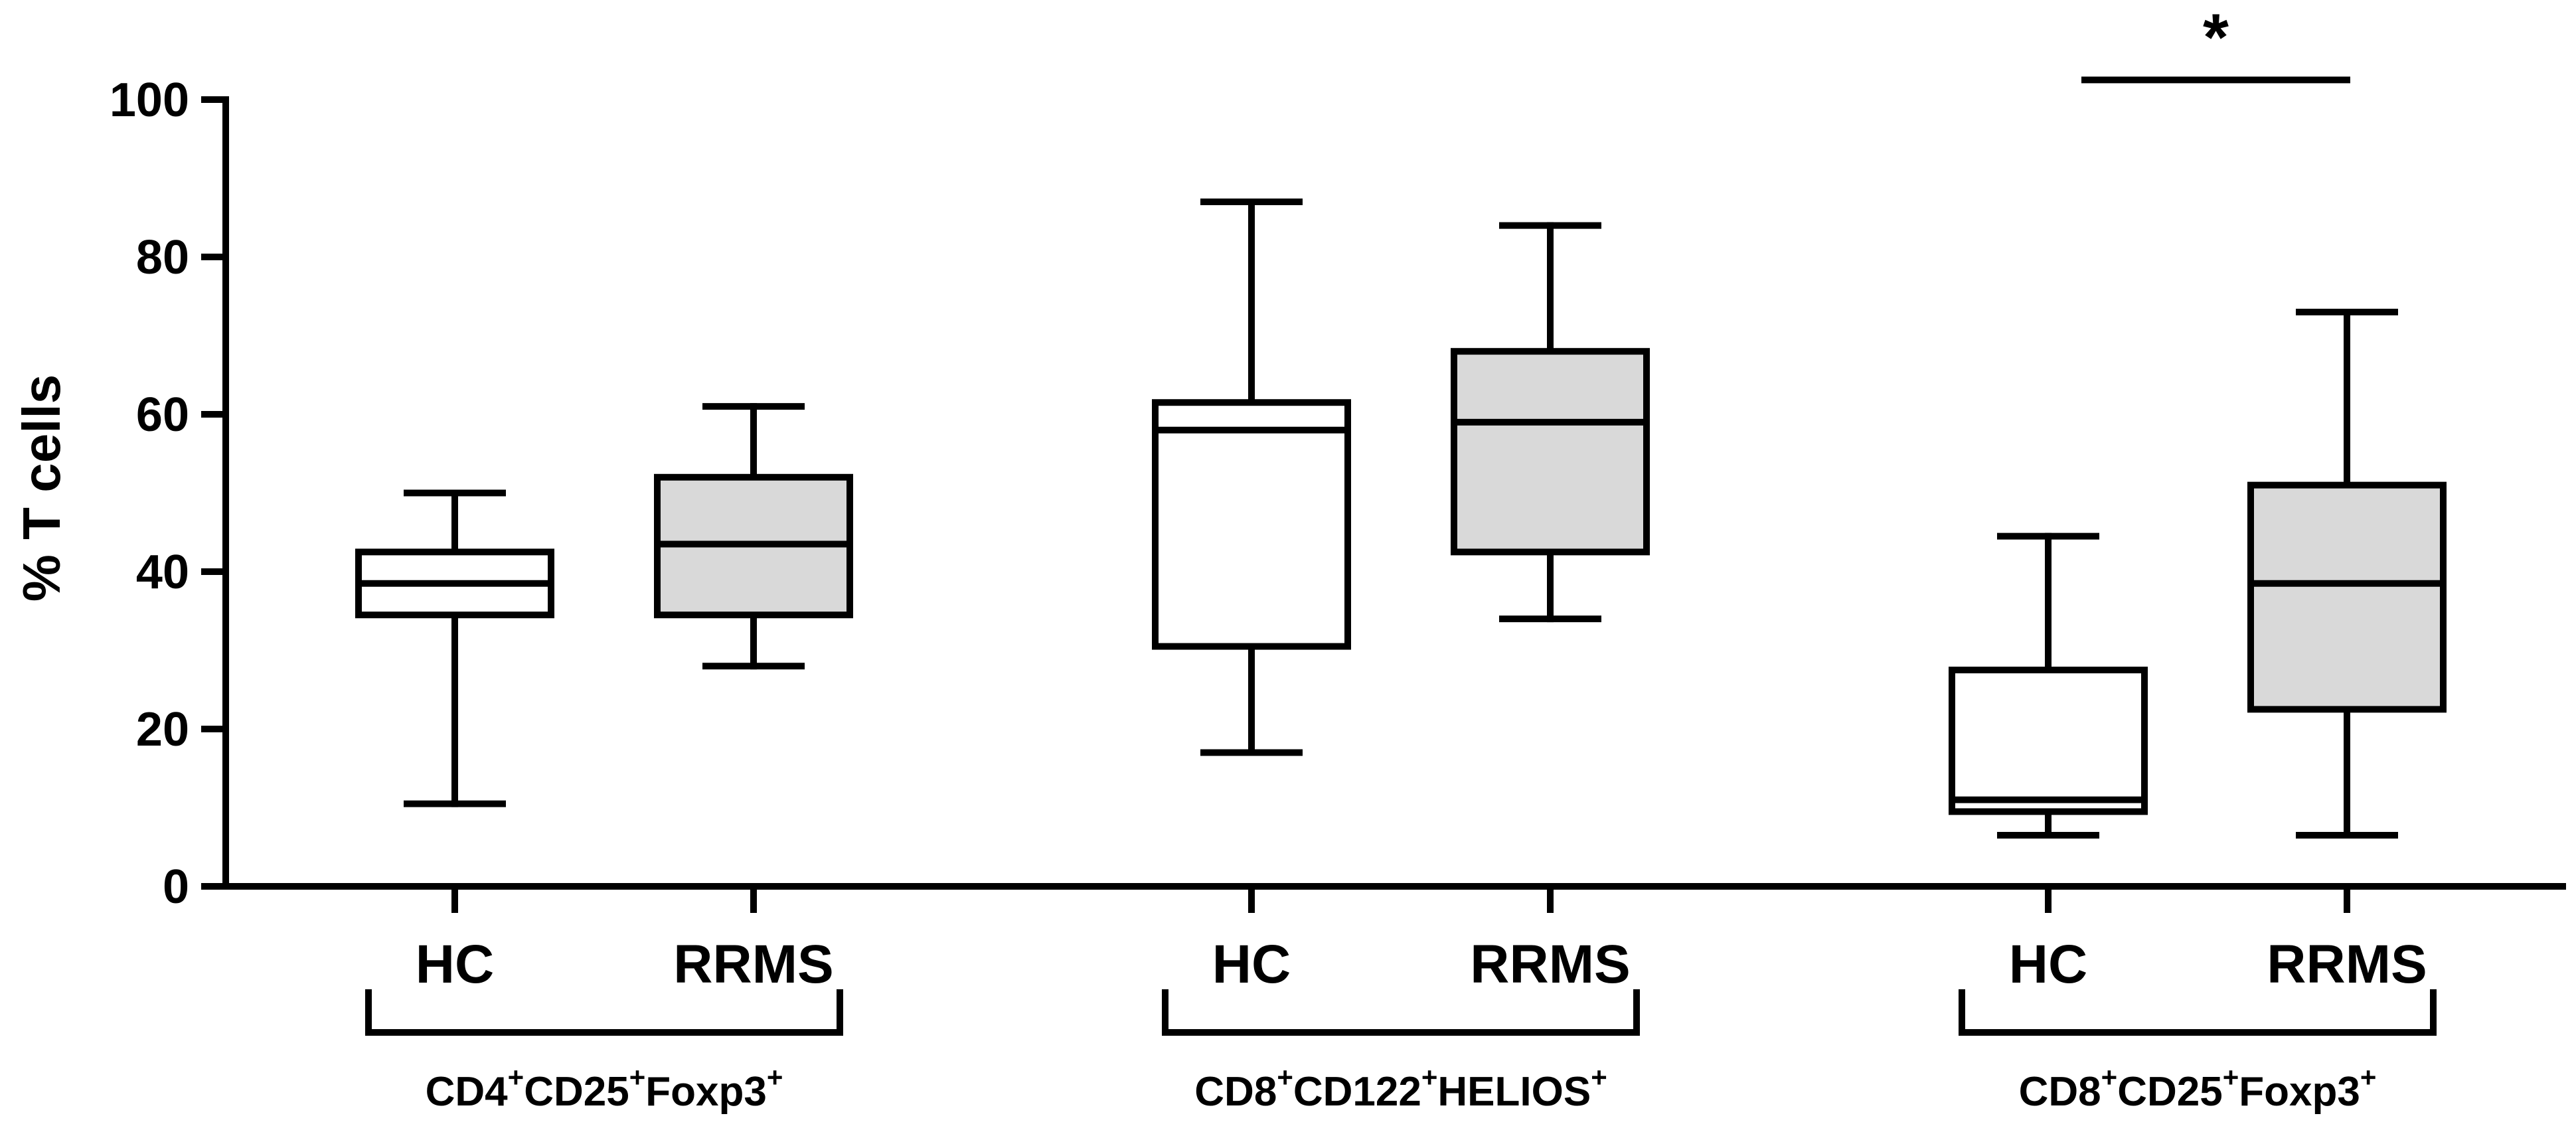 This screenshot has height=1136, width=2576. Describe the element at coordinates (2216, 37) in the screenshot. I see `significance-star: *` at that location.